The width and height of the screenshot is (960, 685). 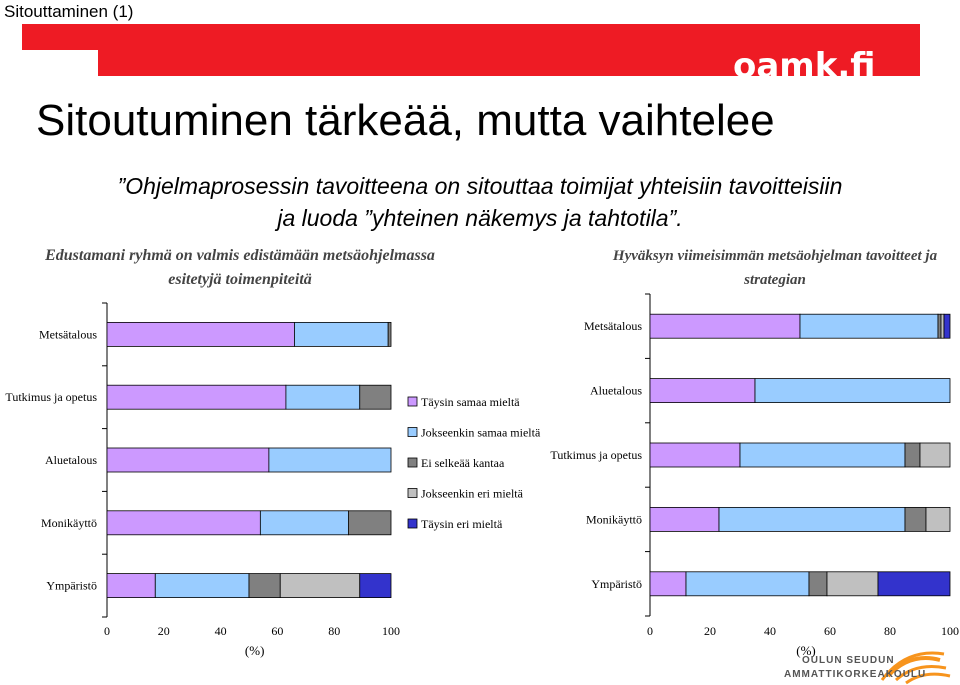 What do you see at coordinates (71, 586) in the screenshot?
I see `left-chart-category-label: Ympäristö` at bounding box center [71, 586].